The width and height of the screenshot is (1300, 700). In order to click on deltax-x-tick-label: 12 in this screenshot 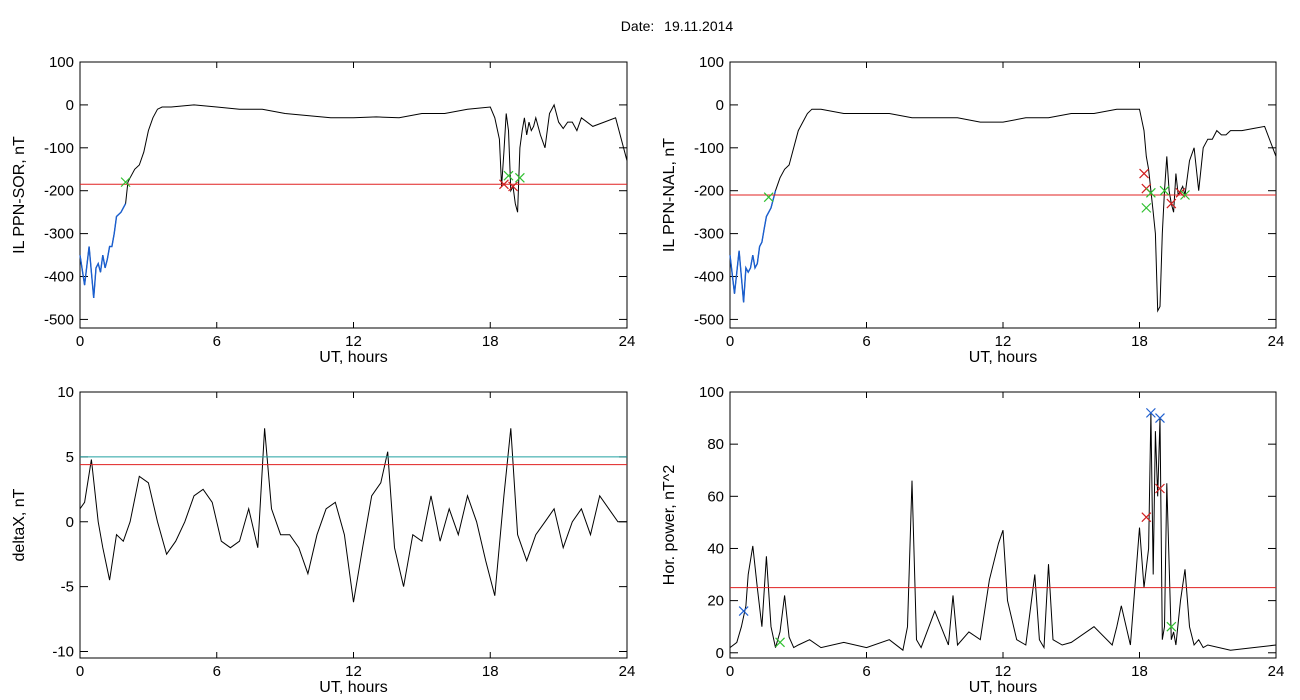, I will do `click(353, 671)`.